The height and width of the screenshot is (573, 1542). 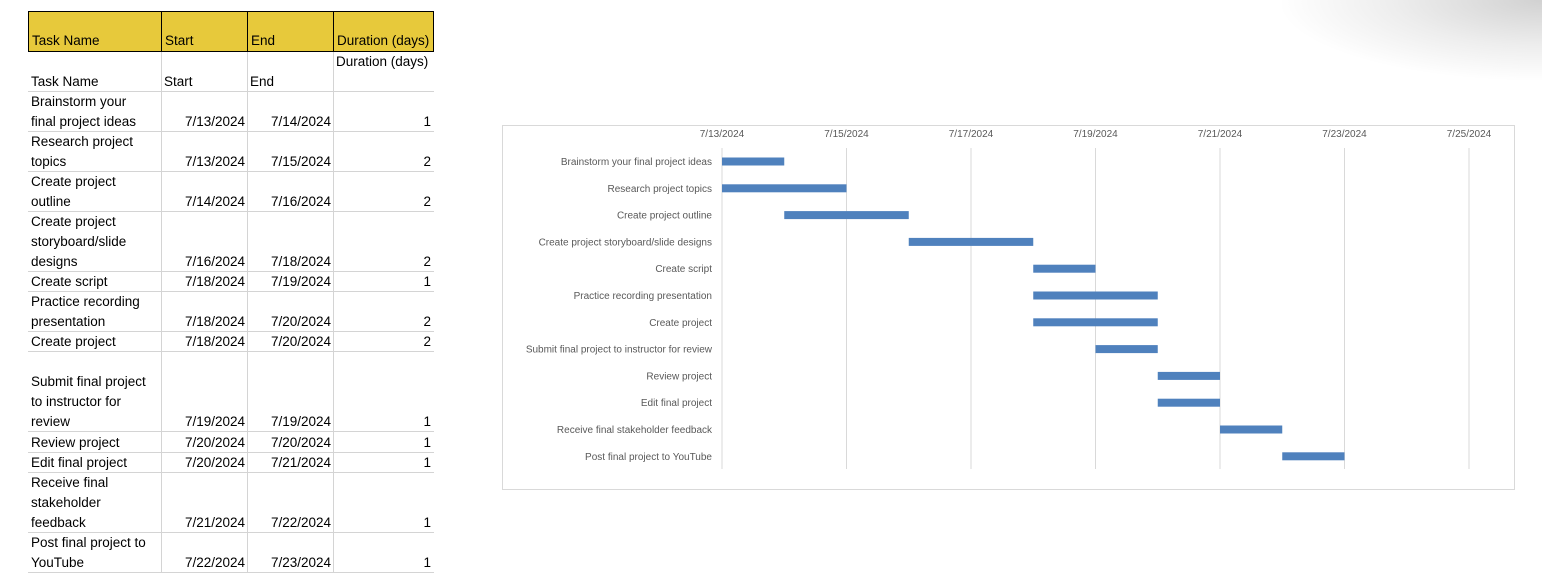 I want to click on task-axis-label: Create project, so click(x=680, y=323).